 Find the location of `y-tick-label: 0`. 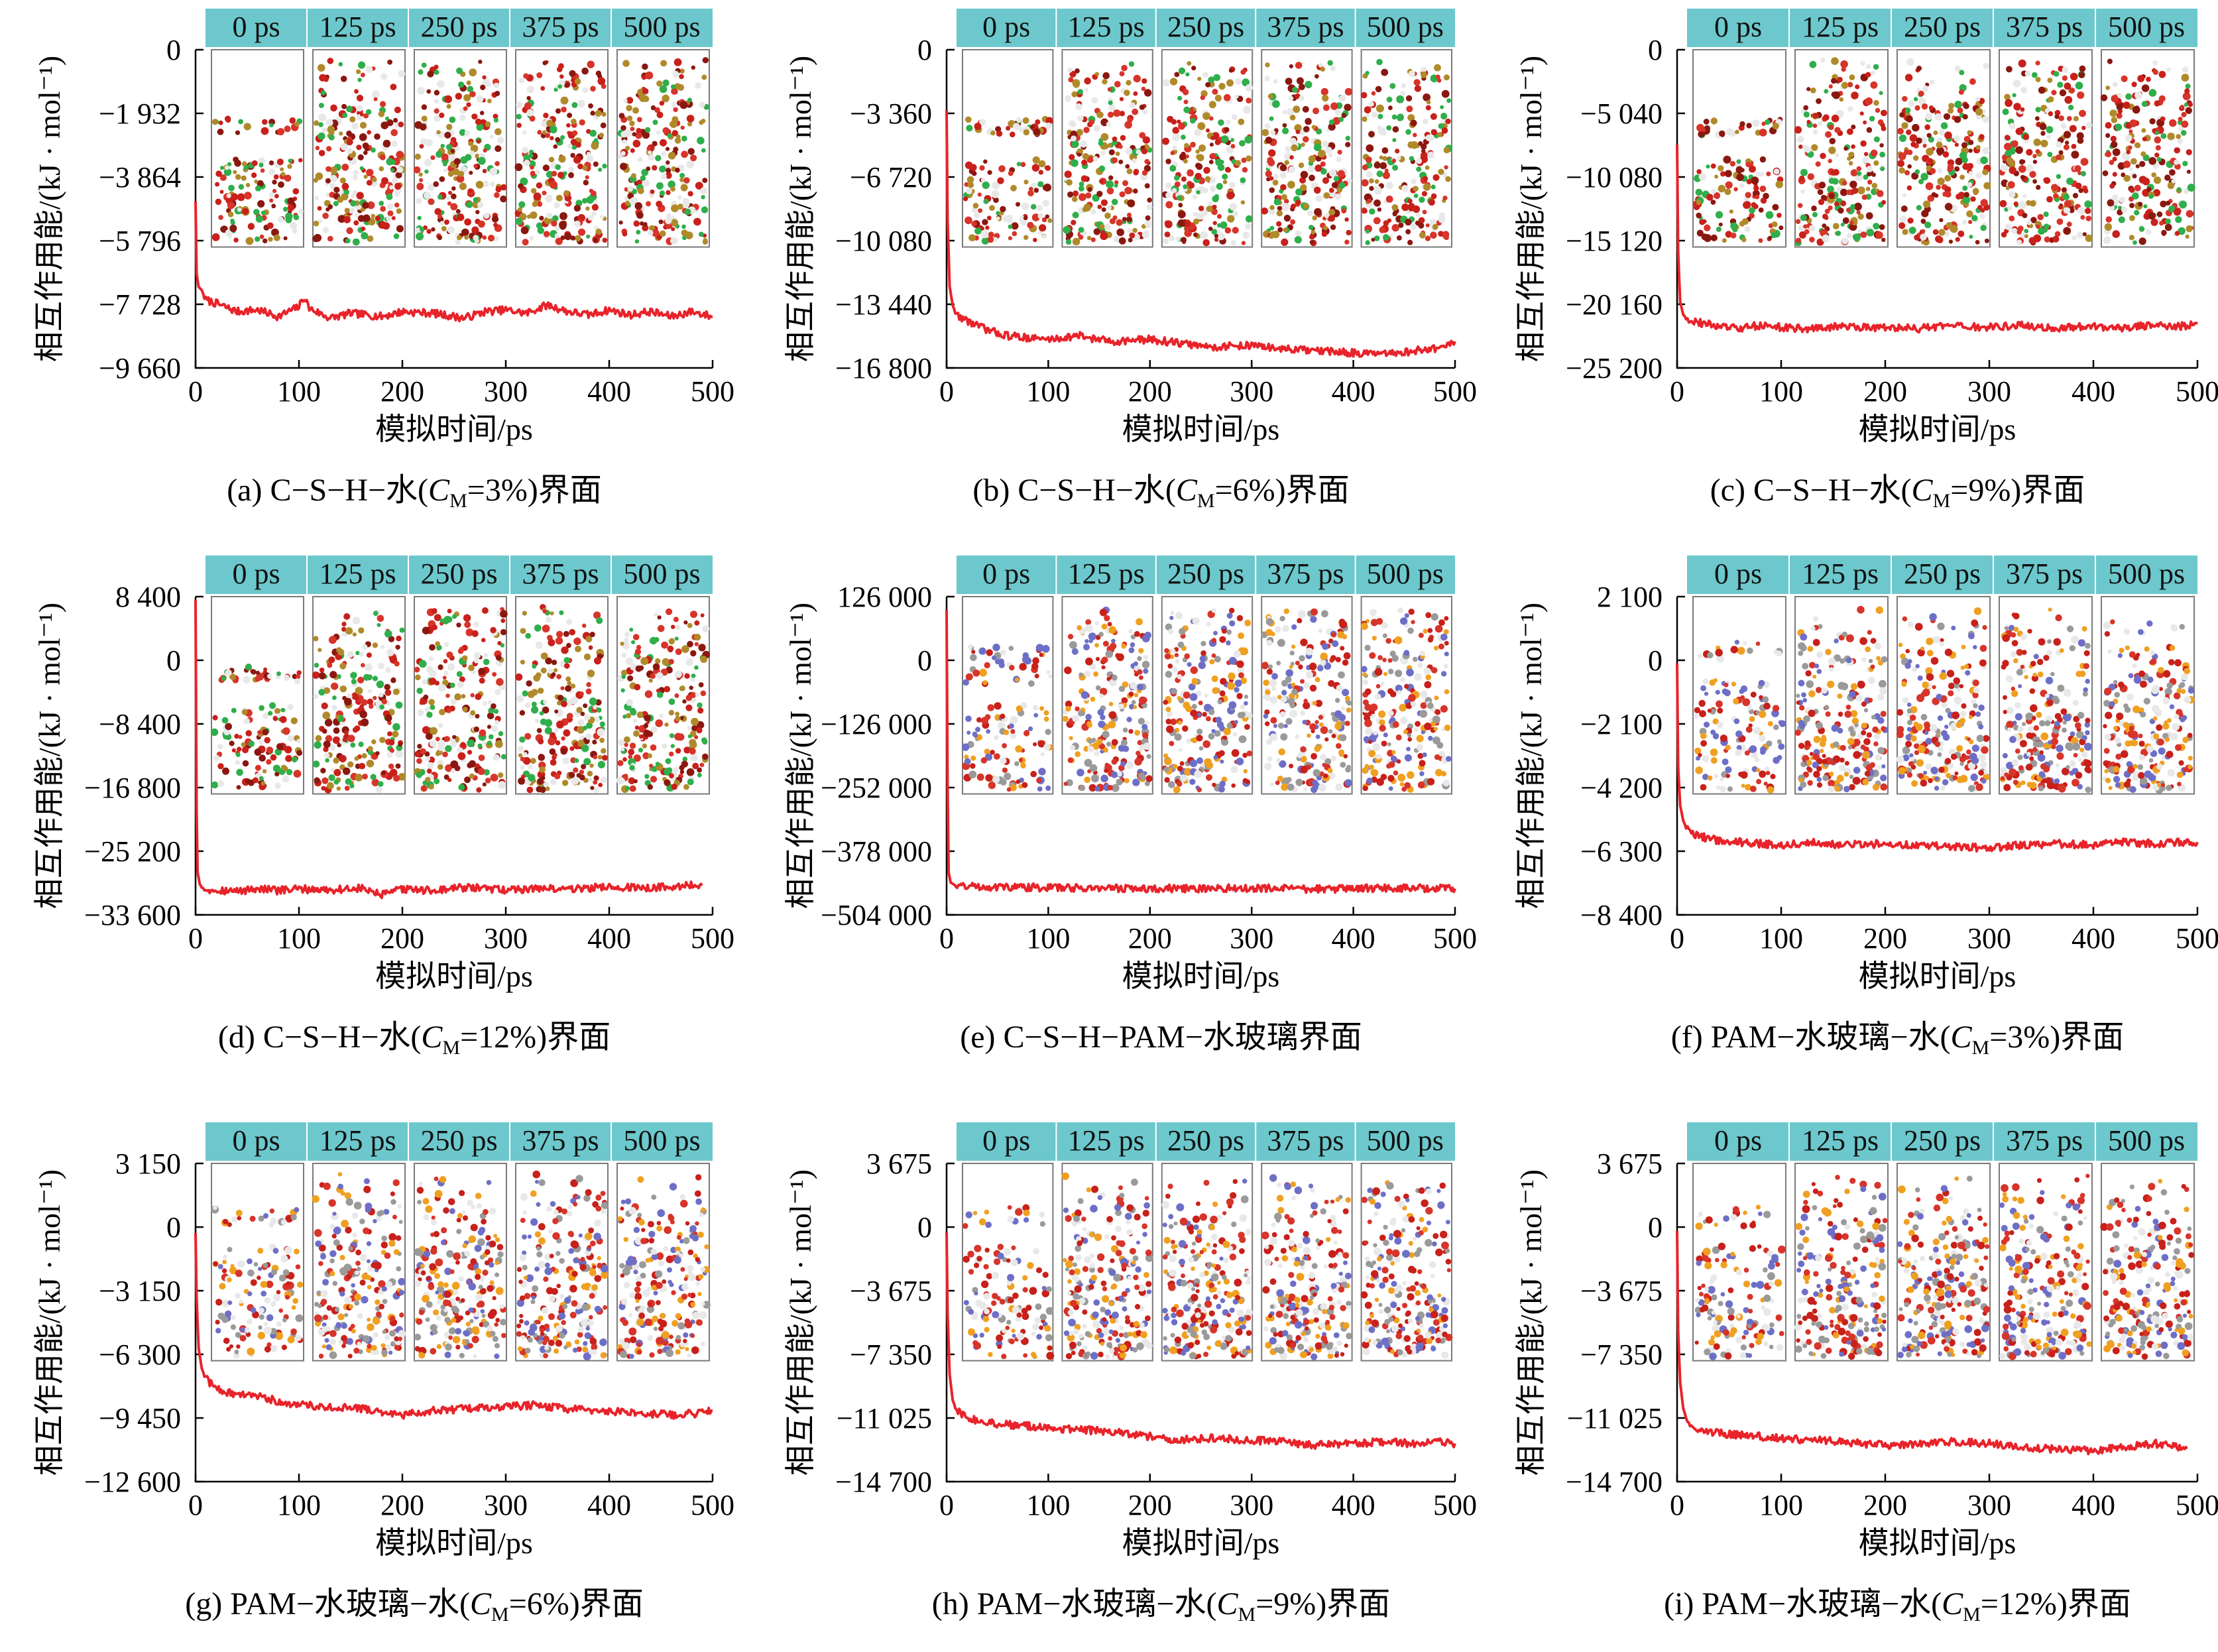

y-tick-label: 0 is located at coordinates (1655, 50).